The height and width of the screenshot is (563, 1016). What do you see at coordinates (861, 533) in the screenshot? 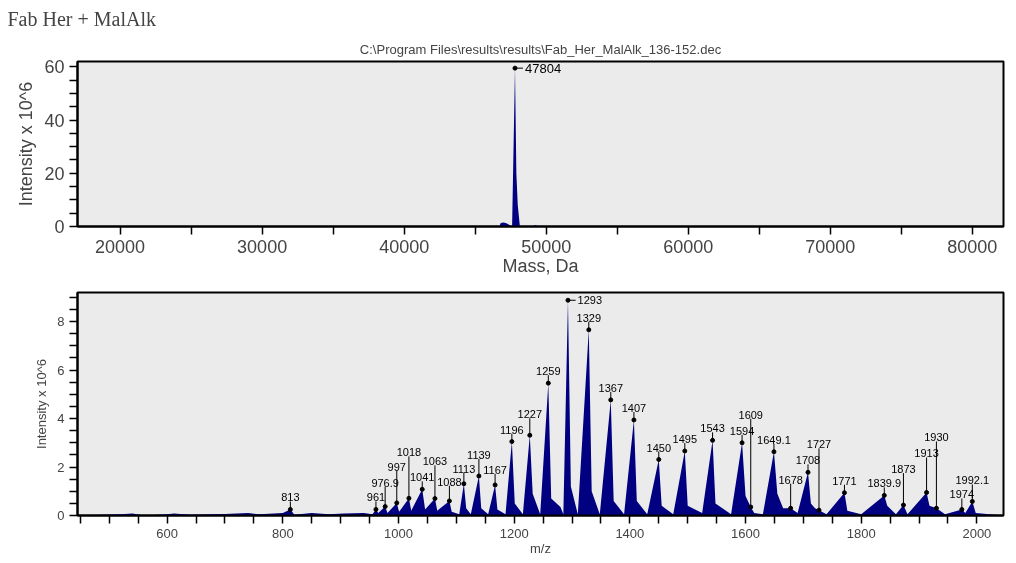
I see `x-tick-label: 1800` at bounding box center [861, 533].